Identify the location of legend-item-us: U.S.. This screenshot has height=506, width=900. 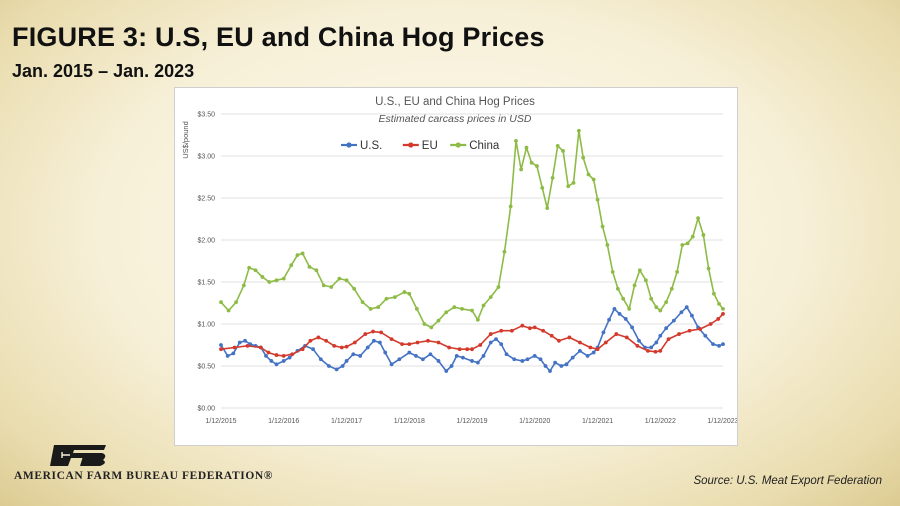
(361, 146).